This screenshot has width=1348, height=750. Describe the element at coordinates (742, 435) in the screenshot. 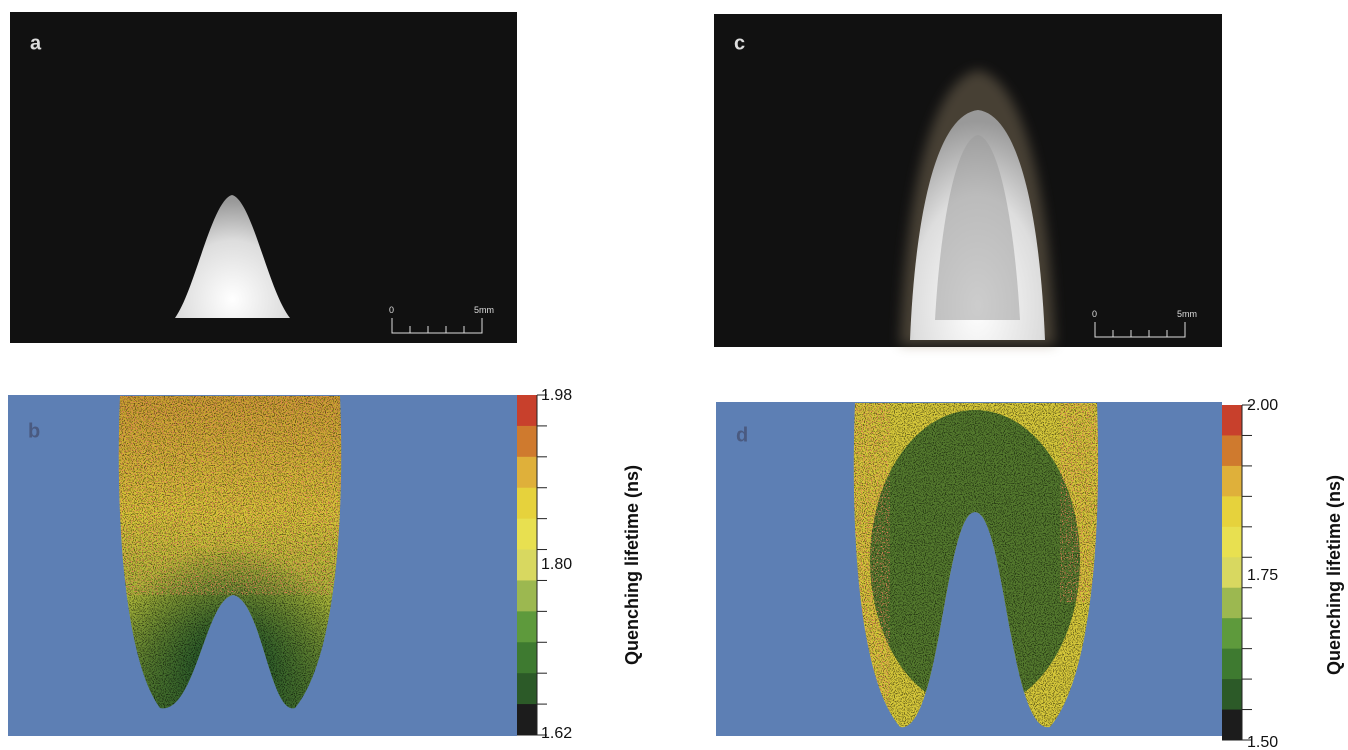

I see `panel-label: d` at that location.